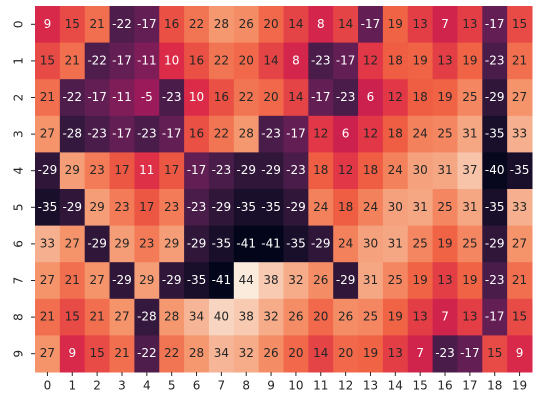  What do you see at coordinates (370, 386) in the screenshot?
I see `x-tick-label: 13` at bounding box center [370, 386].